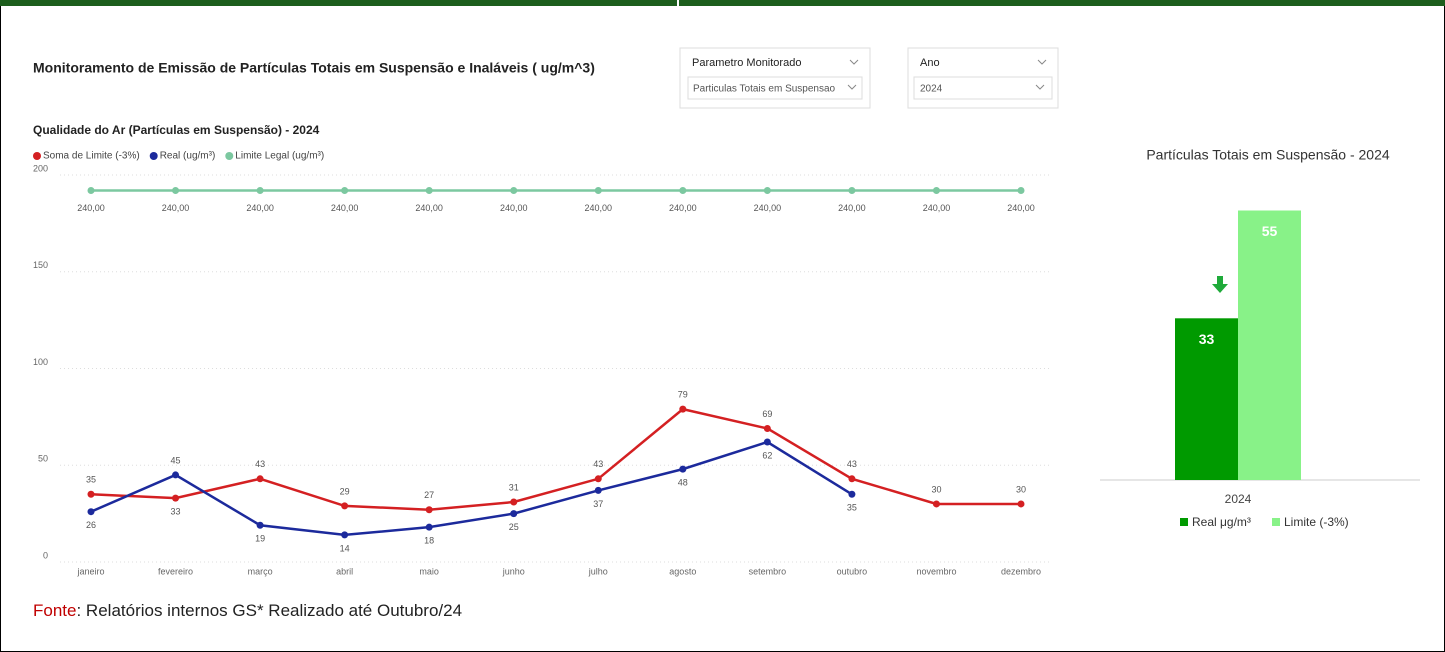 The height and width of the screenshot is (652, 1445). I want to click on bar, so click(1206, 399).